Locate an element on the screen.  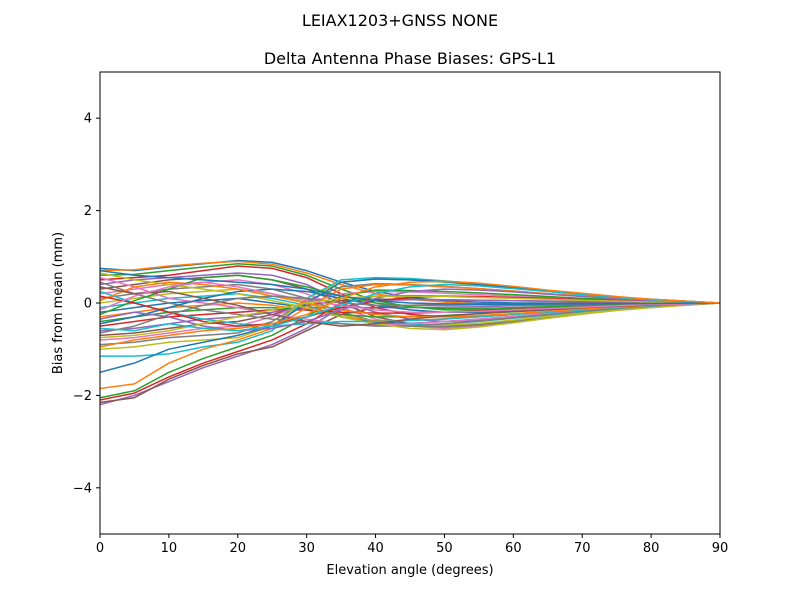
x-tick-label: 50 is located at coordinates (444, 548).